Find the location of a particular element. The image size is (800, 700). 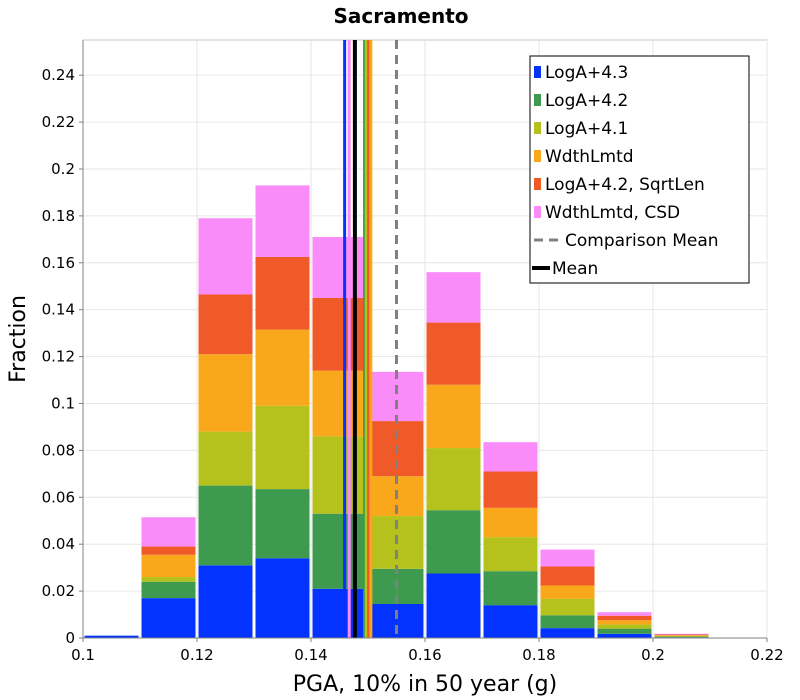

x-tick-label: 0.12 is located at coordinates (196, 655).